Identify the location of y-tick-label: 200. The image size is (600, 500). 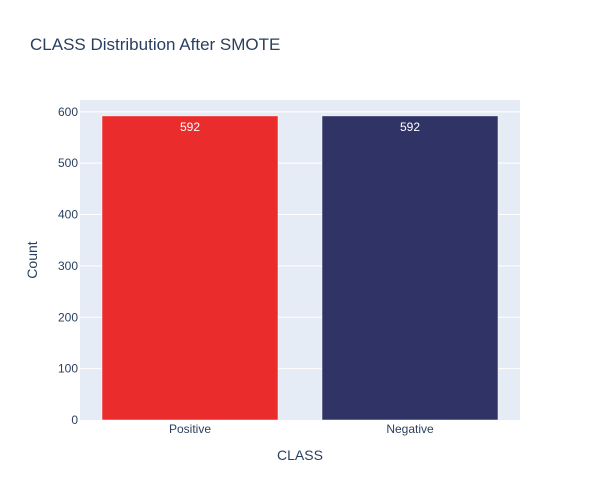
(68, 317).